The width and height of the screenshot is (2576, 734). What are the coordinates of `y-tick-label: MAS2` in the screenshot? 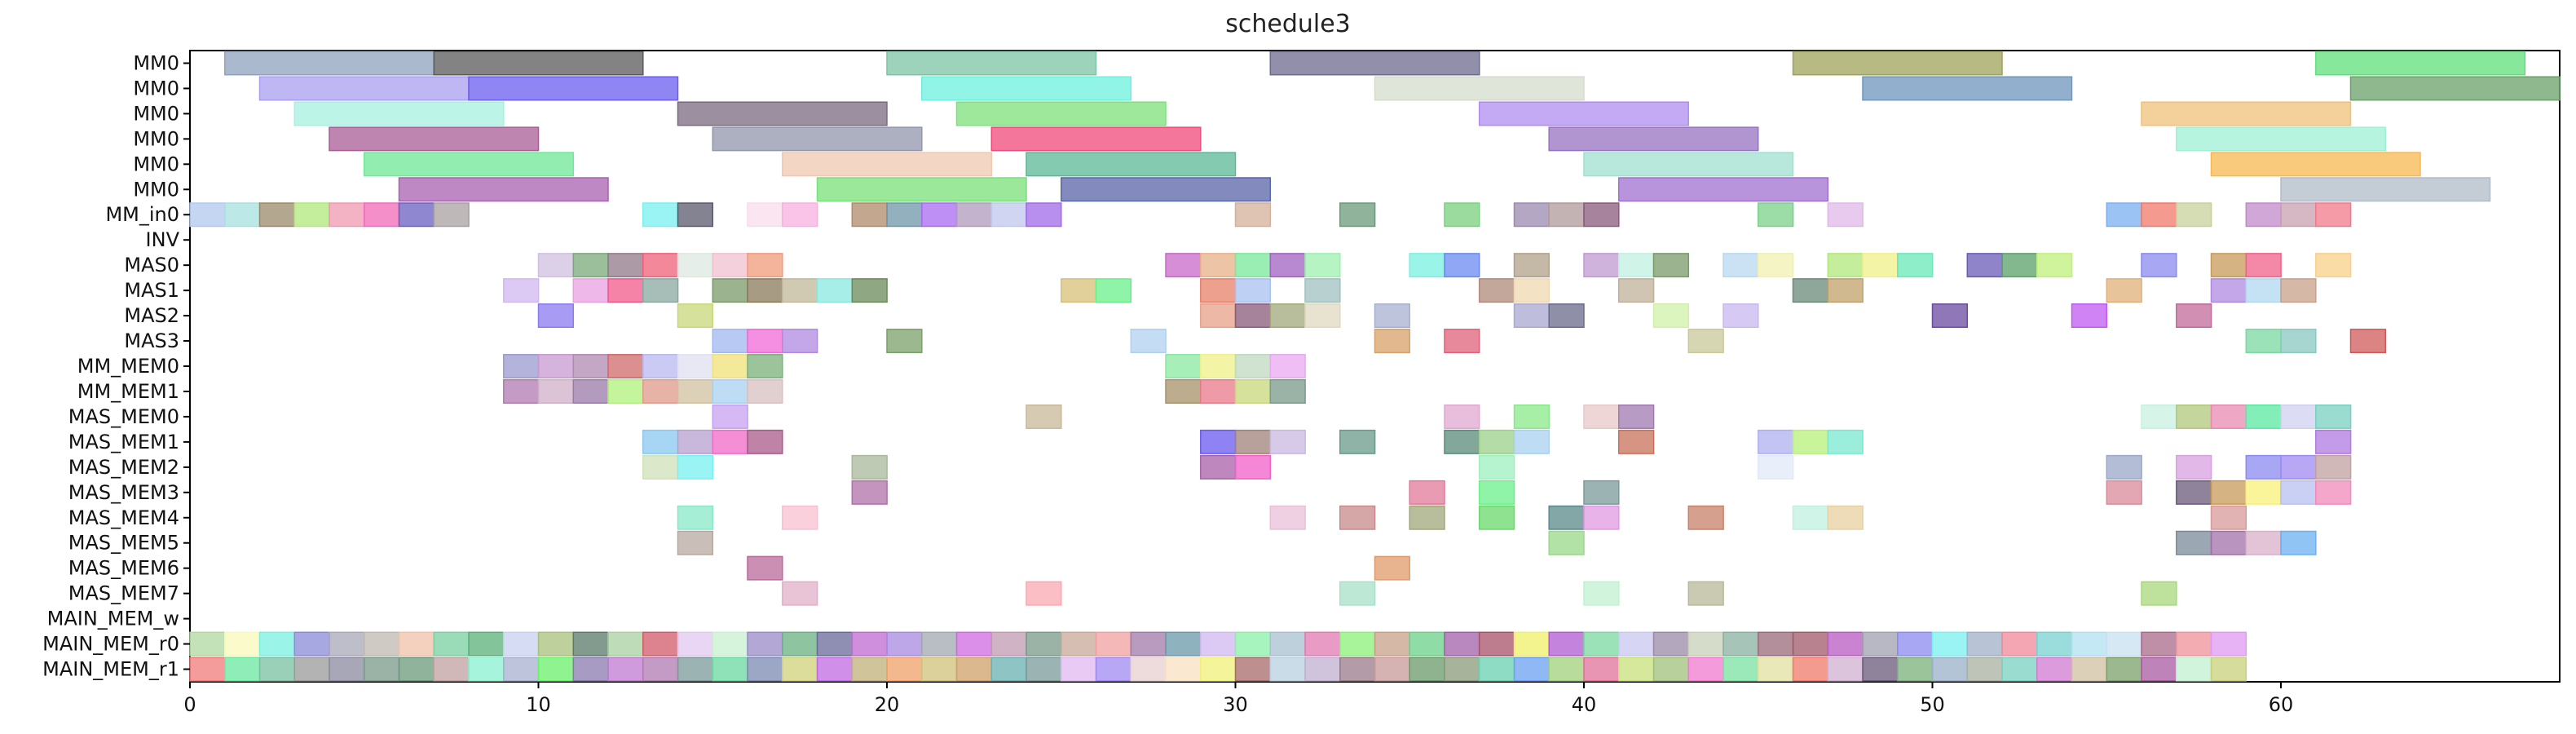 It's located at (151, 315).